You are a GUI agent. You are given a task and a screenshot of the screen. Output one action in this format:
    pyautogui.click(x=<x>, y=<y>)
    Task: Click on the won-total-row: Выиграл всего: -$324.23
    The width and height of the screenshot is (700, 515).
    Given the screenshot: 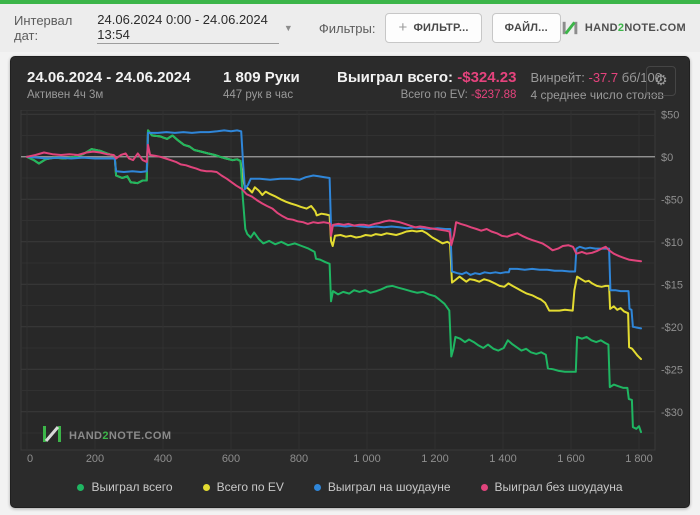 What is the action you would take?
    pyautogui.click(x=426, y=77)
    